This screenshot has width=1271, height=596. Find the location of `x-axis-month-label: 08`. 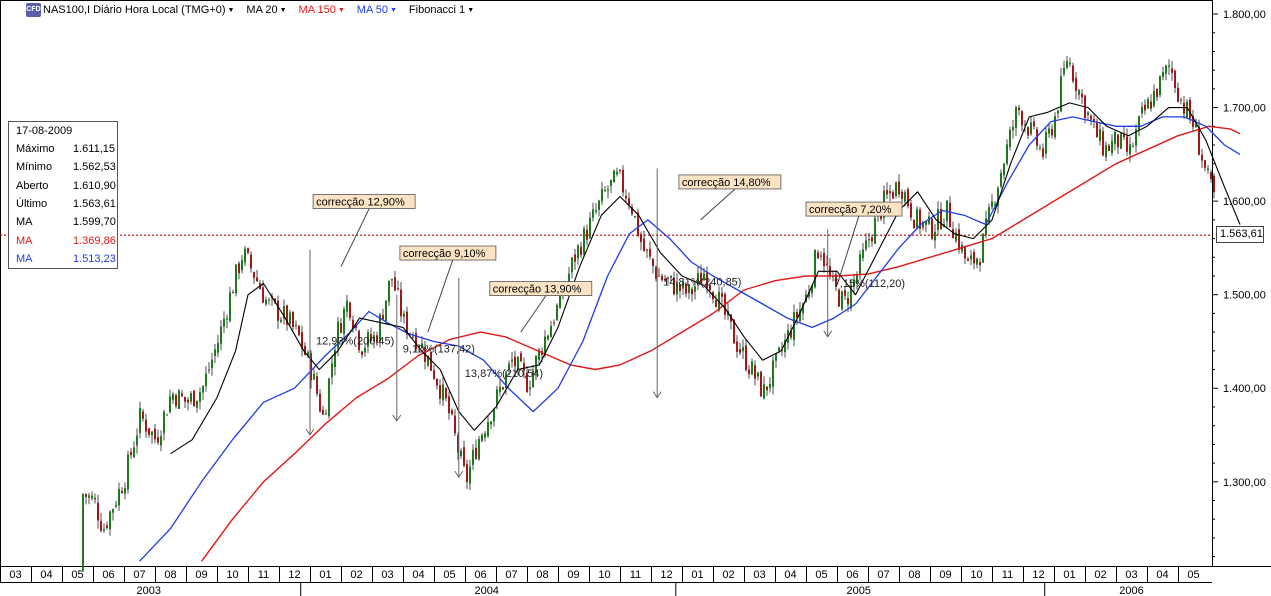

x-axis-month-label: 08 is located at coordinates (914, 575).